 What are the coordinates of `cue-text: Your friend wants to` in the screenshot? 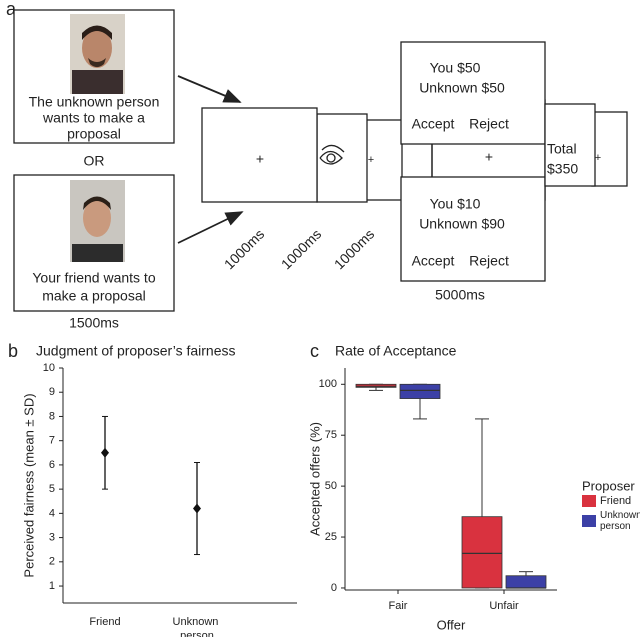 It's located at (93, 278).